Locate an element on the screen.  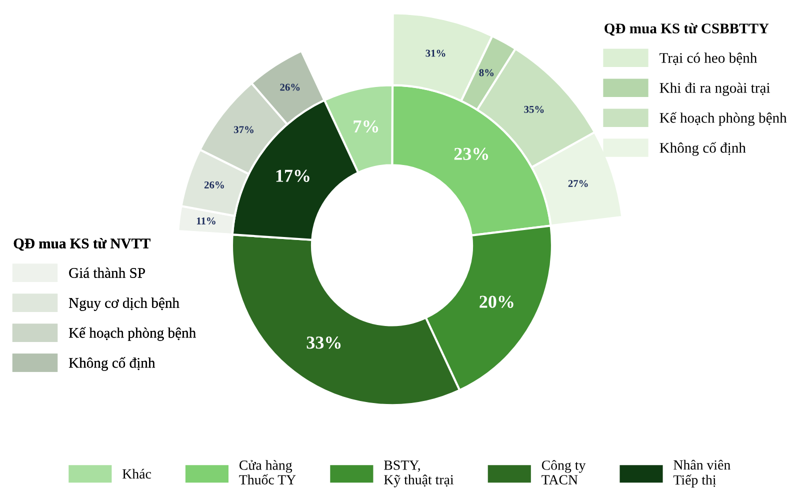
legend-label: Khác is located at coordinates (136, 473).